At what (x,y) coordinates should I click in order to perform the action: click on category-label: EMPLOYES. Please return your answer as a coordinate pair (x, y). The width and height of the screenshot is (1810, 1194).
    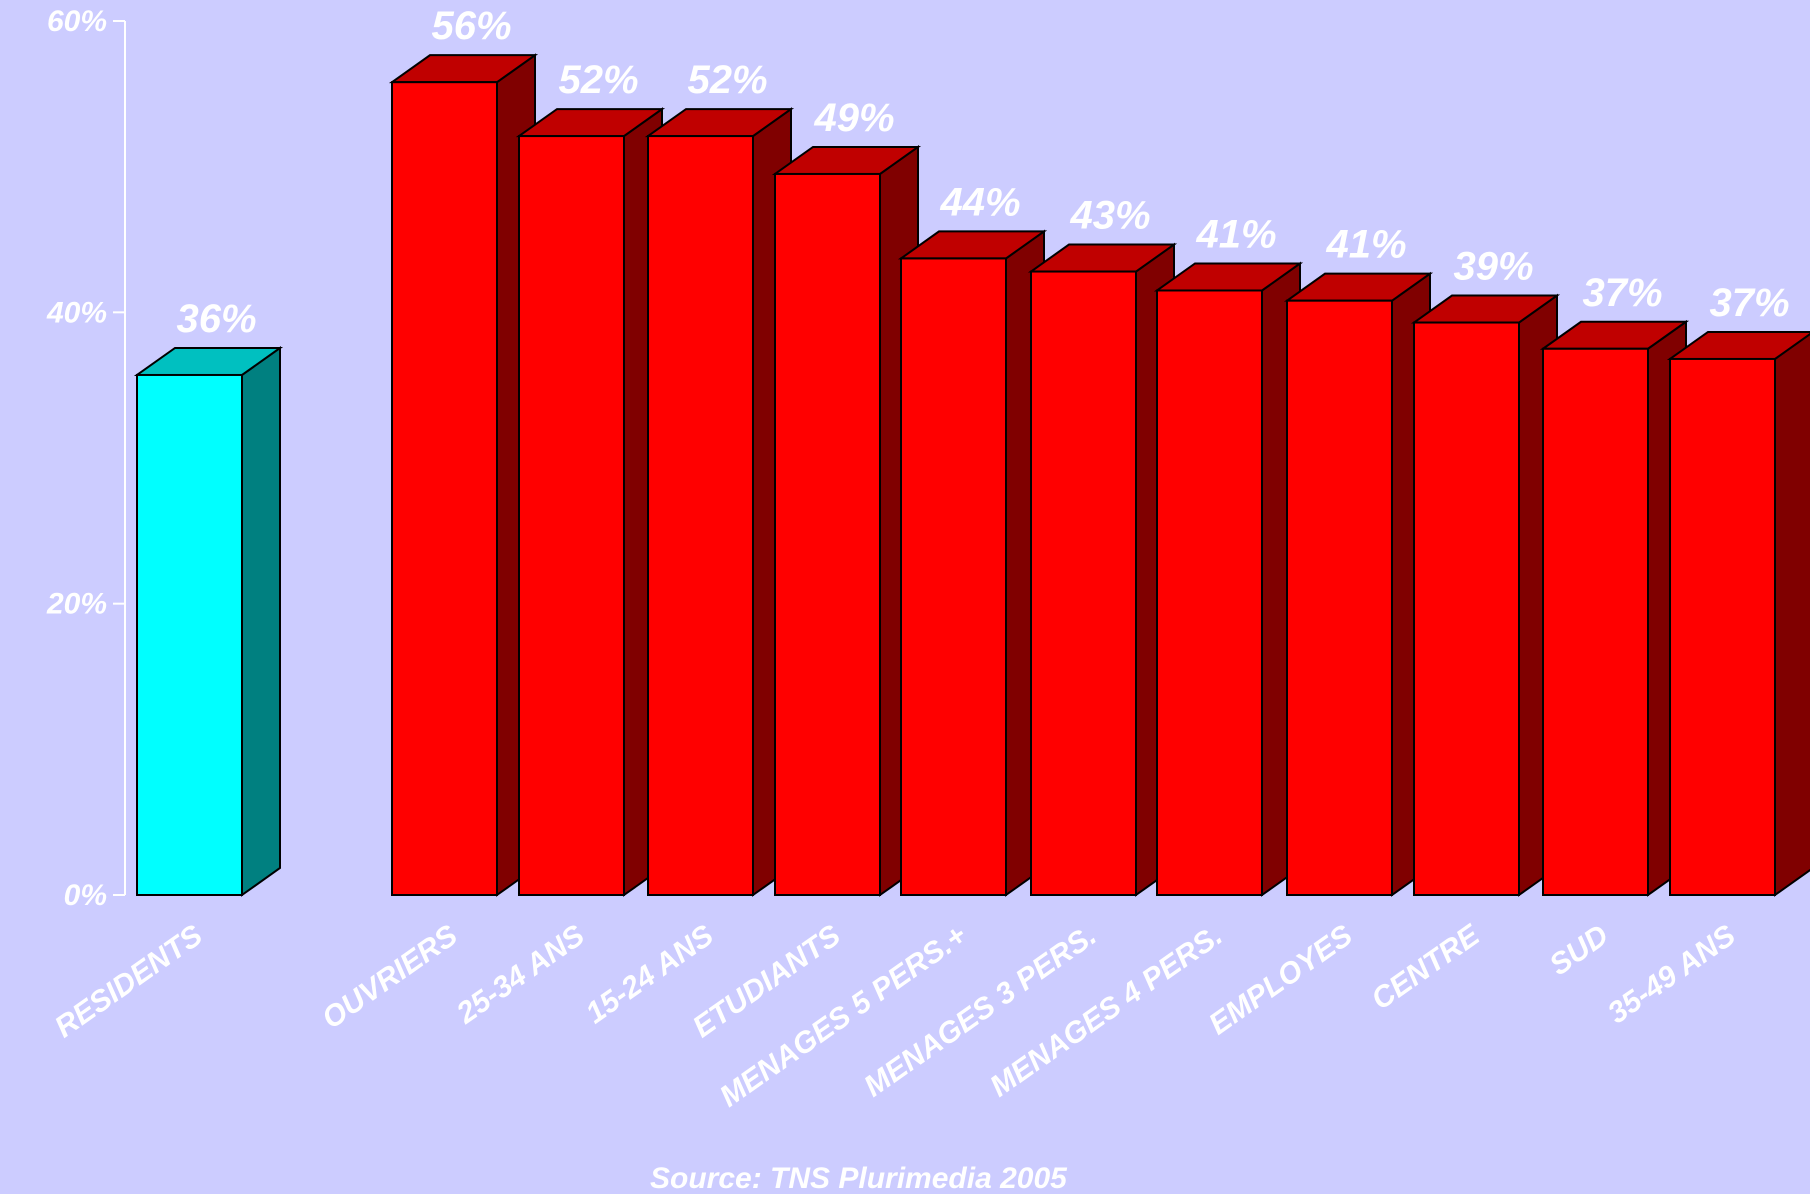
    Looking at the image, I should click on (1280, 980).